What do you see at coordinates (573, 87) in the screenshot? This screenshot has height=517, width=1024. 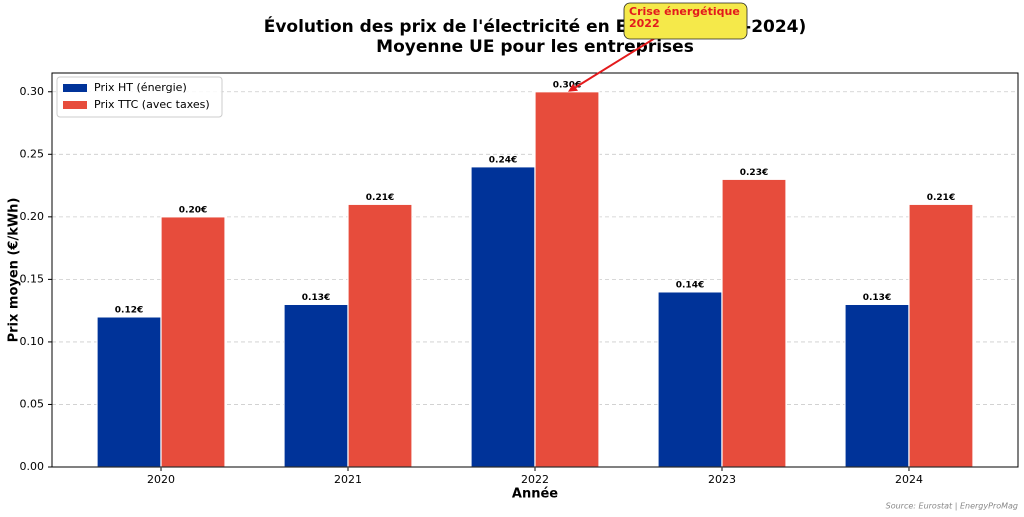 I see `annotation-arrowhead` at bounding box center [573, 87].